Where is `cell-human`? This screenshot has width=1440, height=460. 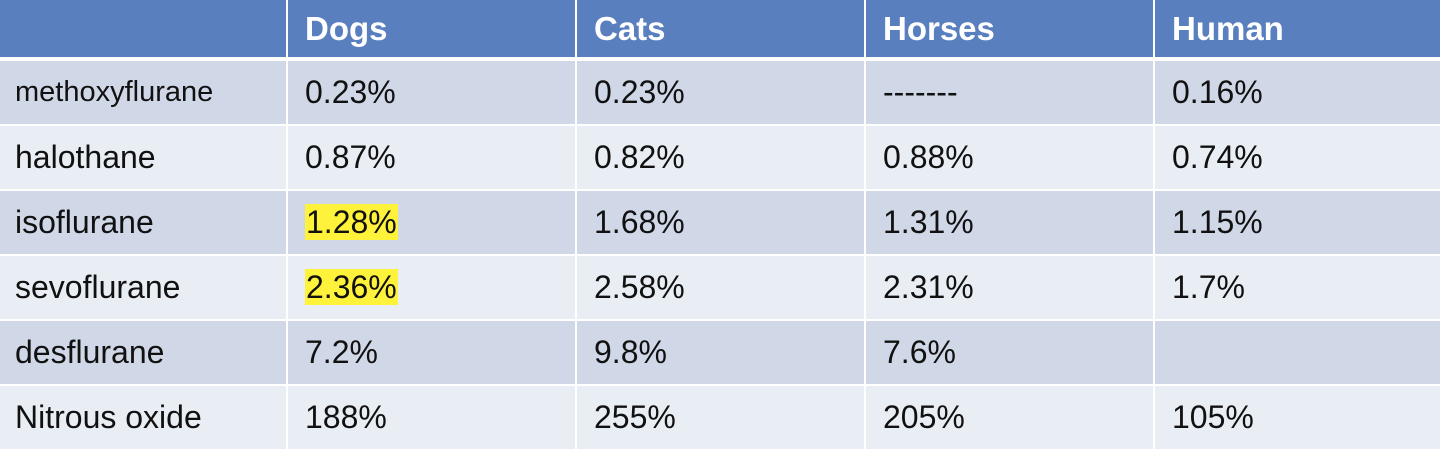
cell-human is located at coordinates (1297, 353).